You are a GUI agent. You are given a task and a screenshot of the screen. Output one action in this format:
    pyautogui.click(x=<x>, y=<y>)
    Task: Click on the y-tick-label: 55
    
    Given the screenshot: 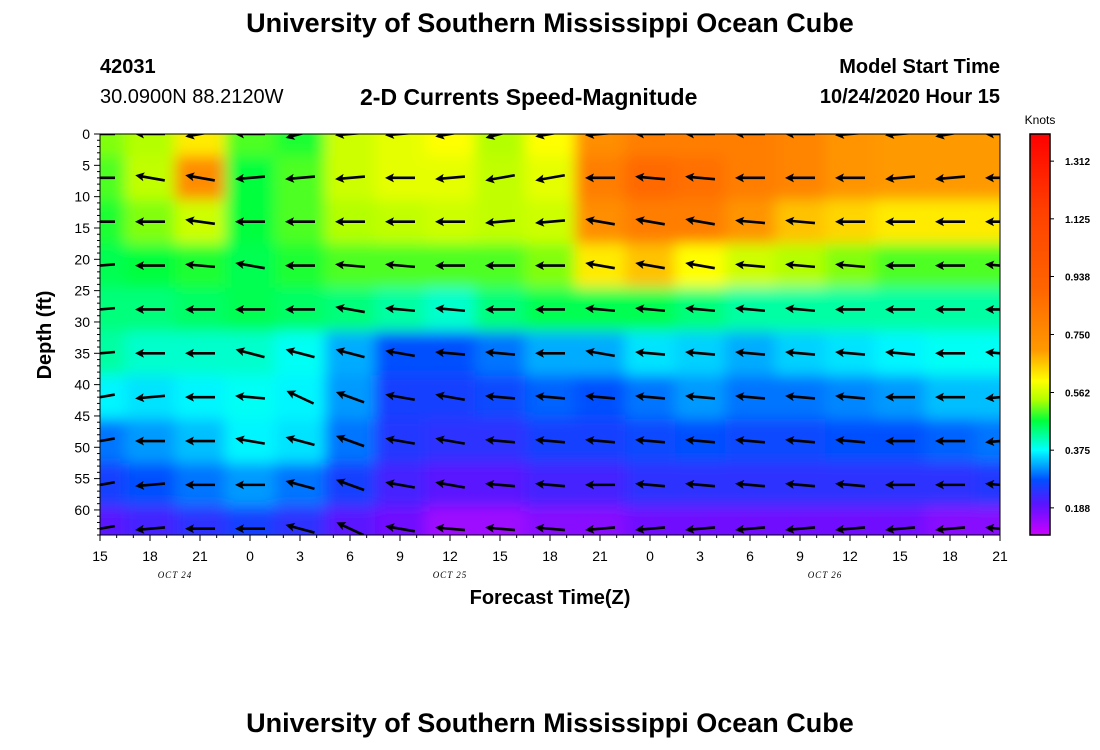 What is the action you would take?
    pyautogui.click(x=82, y=479)
    